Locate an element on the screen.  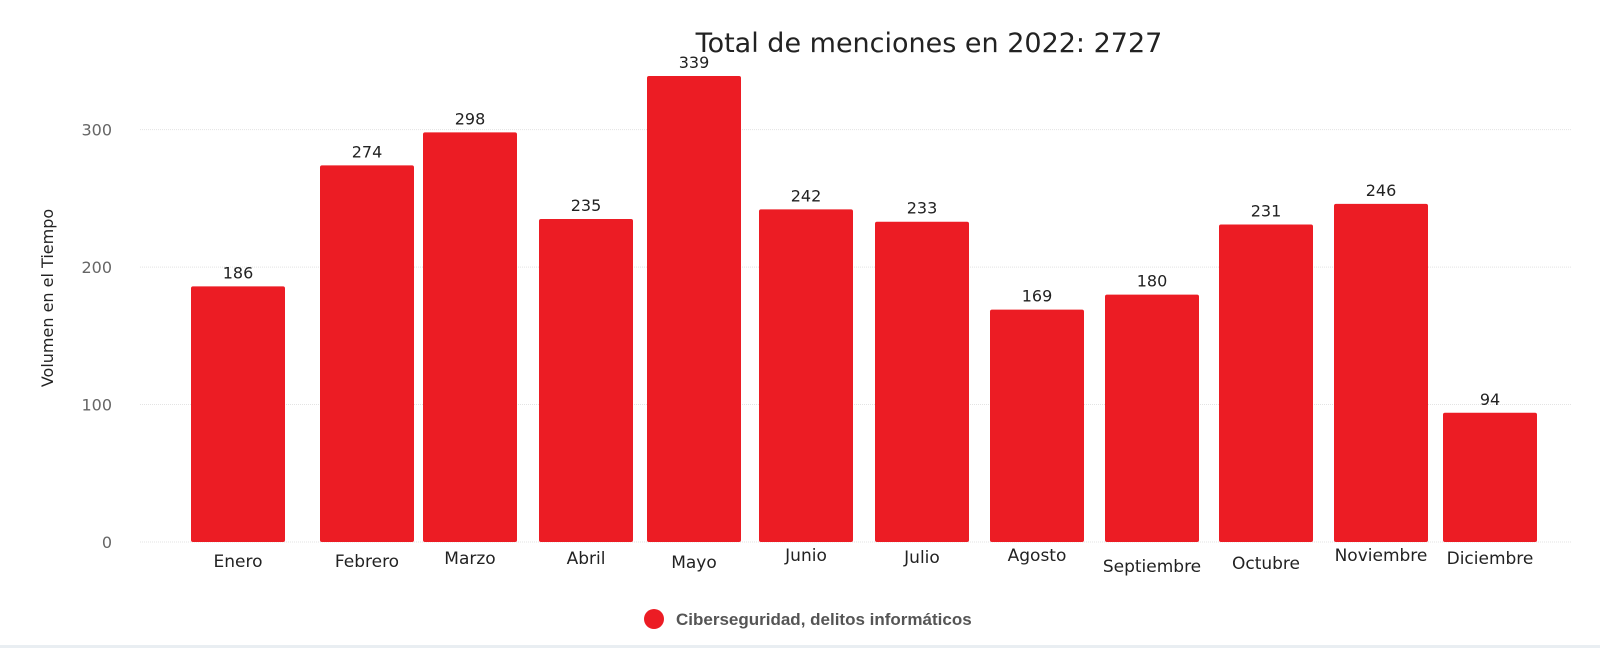
x-tick-label-abril: Abril is located at coordinates (586, 559).